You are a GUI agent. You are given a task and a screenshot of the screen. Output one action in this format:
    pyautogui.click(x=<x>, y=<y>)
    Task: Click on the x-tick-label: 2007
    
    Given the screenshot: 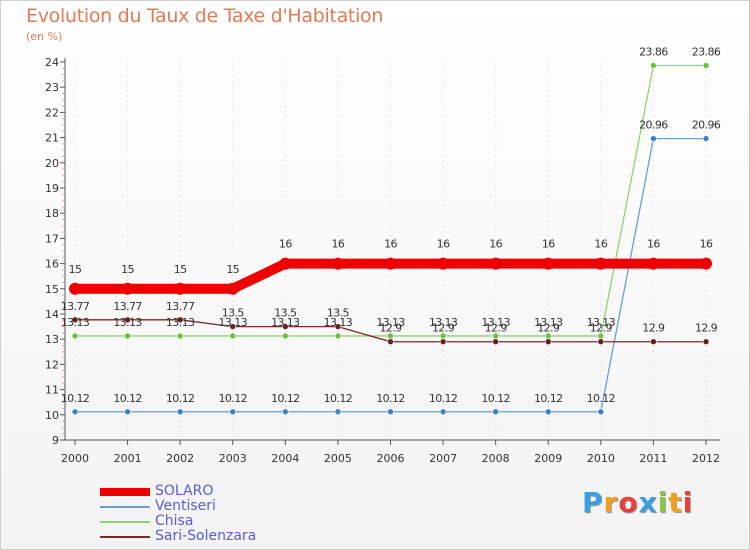 What is the action you would take?
    pyautogui.click(x=443, y=458)
    